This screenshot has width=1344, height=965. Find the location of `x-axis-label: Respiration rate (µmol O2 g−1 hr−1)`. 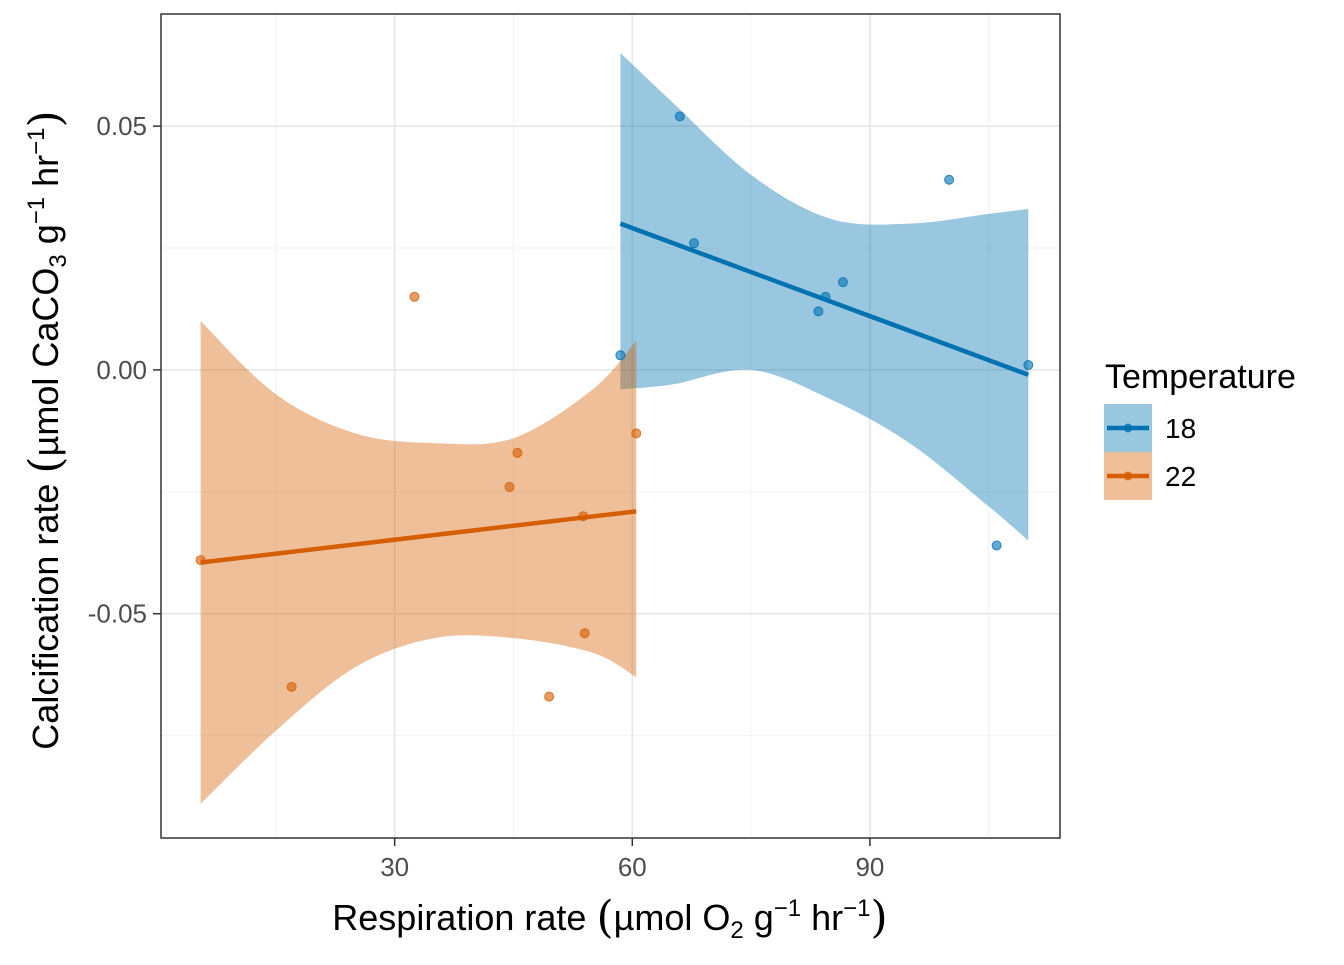

x-axis-label: Respiration rate (µmol O2 g−1 hr−1) is located at coordinates (609, 918).